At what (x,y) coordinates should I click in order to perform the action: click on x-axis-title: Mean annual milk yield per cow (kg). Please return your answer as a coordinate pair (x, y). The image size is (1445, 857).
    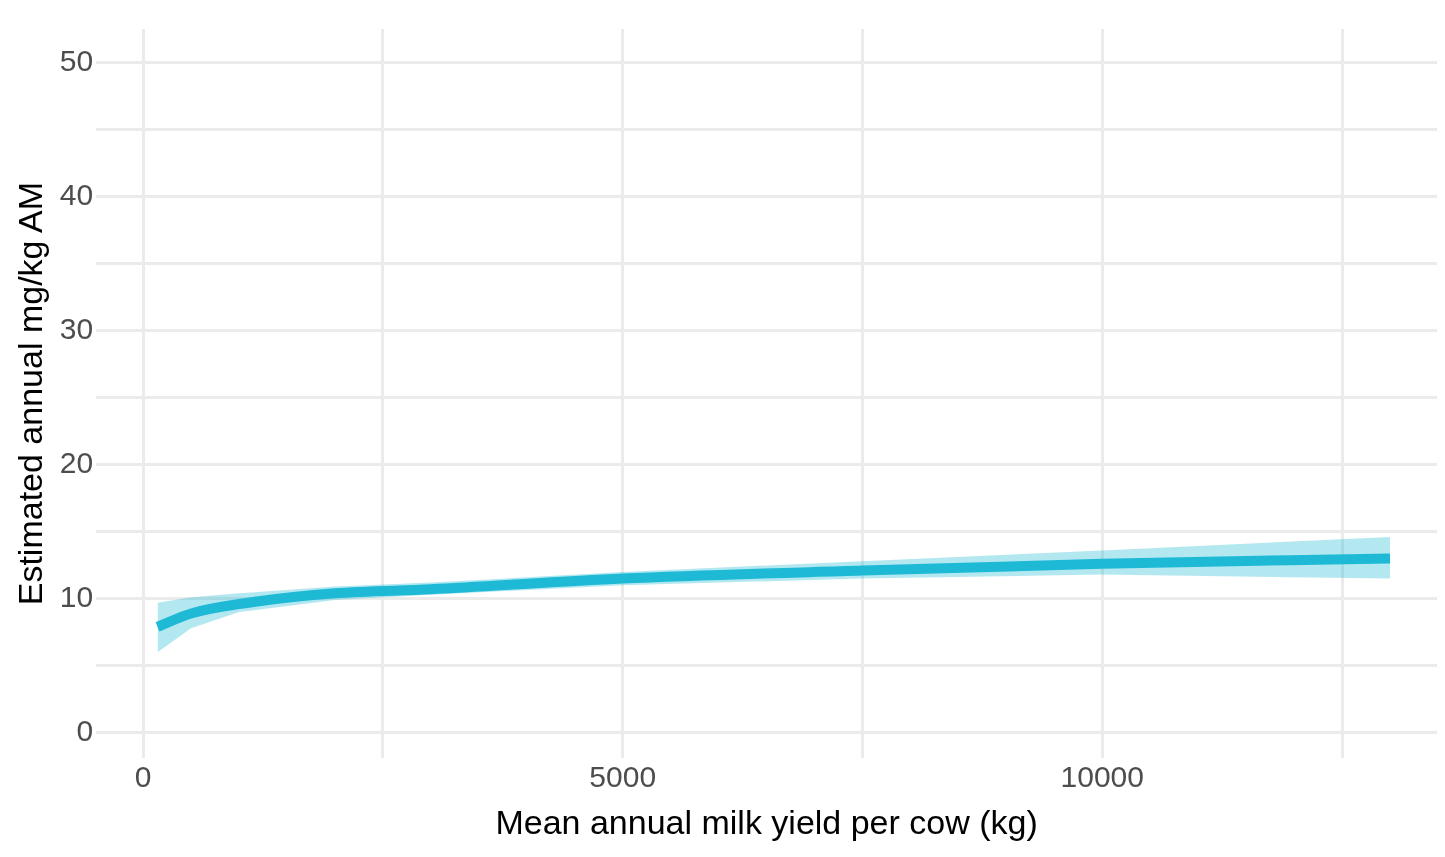
    Looking at the image, I should click on (766, 821).